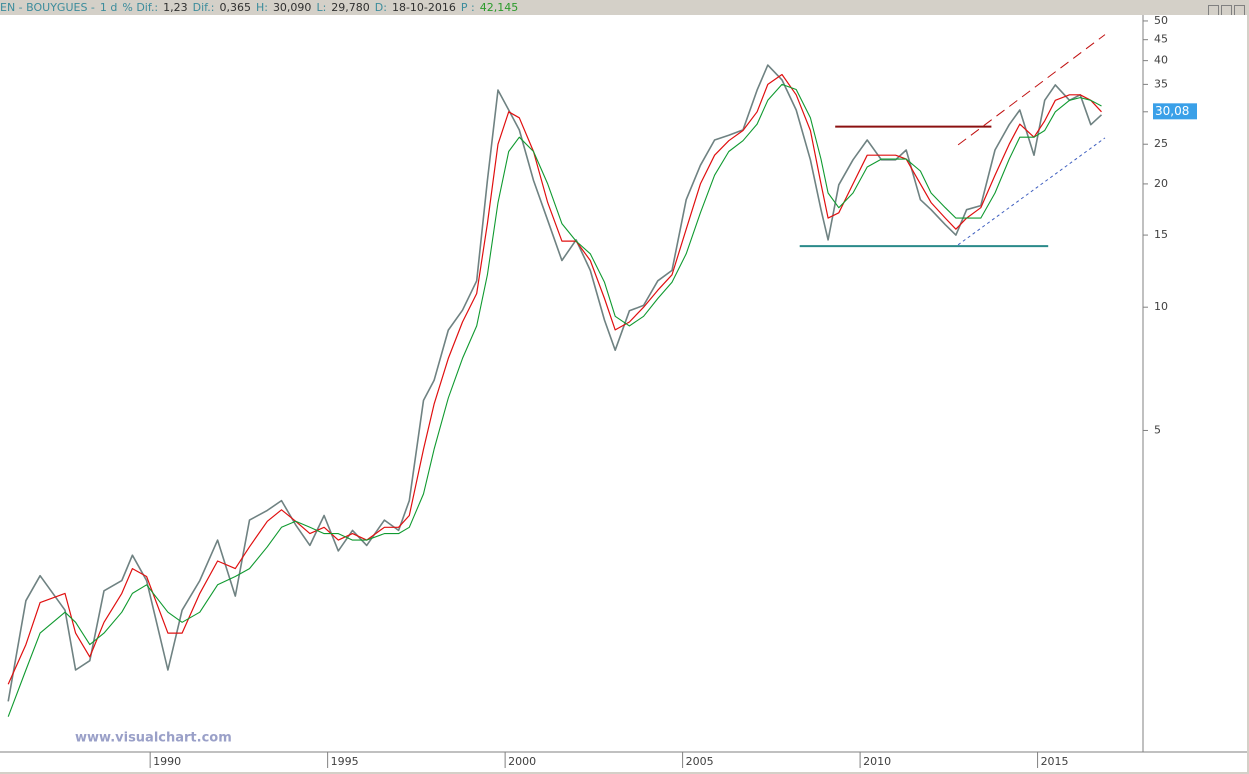 The image size is (1249, 774). Describe the element at coordinates (1172, 111) in the screenshot. I see `last-price-label: 30,08` at that location.